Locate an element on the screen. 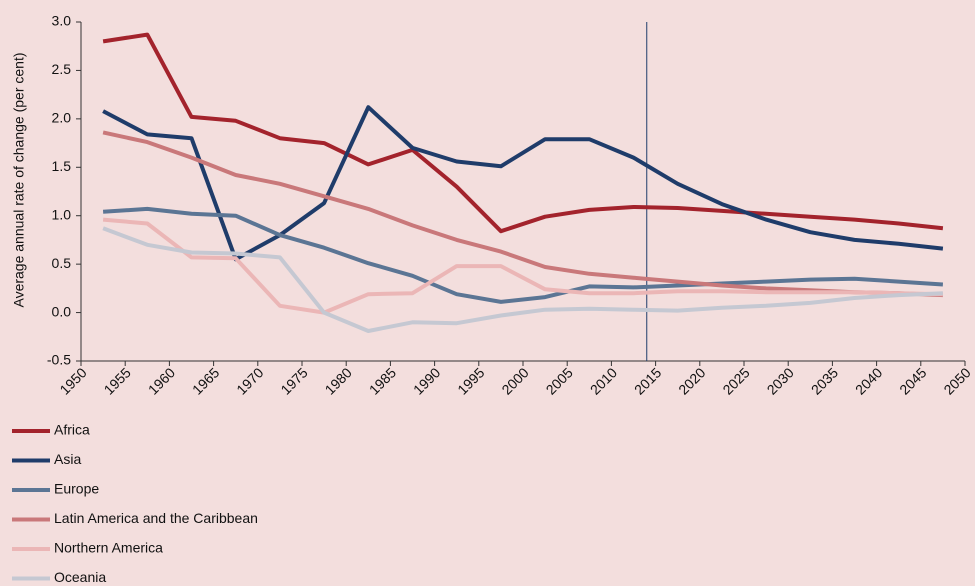 Image resolution: width=975 pixels, height=586 pixels. x-tick-label: 1955 is located at coordinates (117, 380).